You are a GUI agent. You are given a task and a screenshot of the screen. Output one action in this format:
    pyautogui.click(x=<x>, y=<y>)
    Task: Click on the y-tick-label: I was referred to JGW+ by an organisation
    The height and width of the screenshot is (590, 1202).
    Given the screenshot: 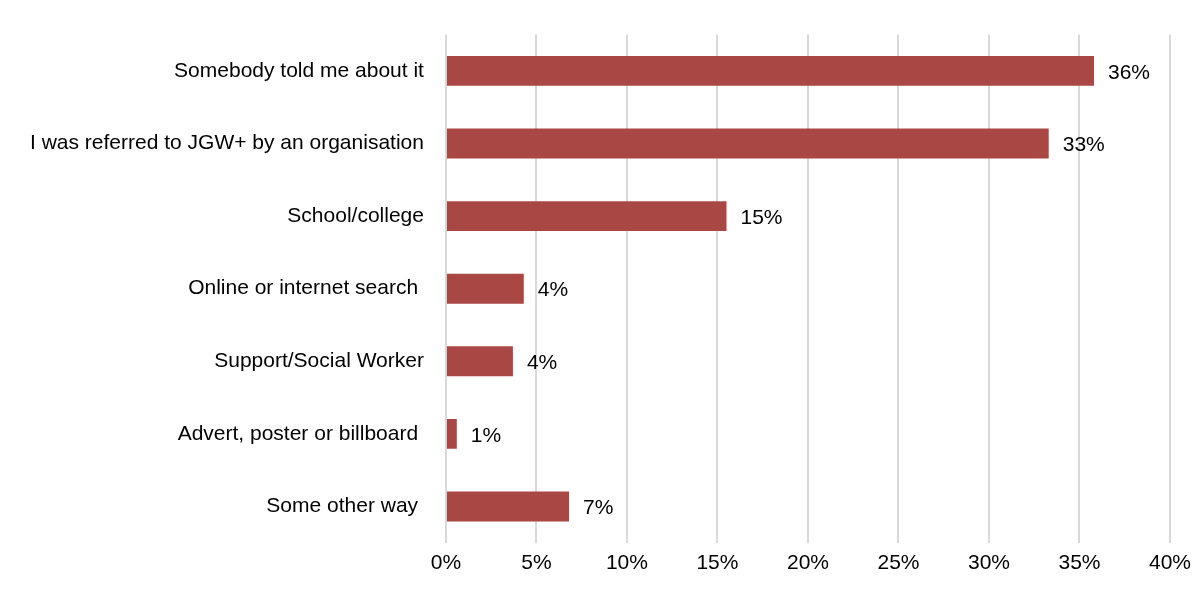 What is the action you would take?
    pyautogui.click(x=227, y=142)
    